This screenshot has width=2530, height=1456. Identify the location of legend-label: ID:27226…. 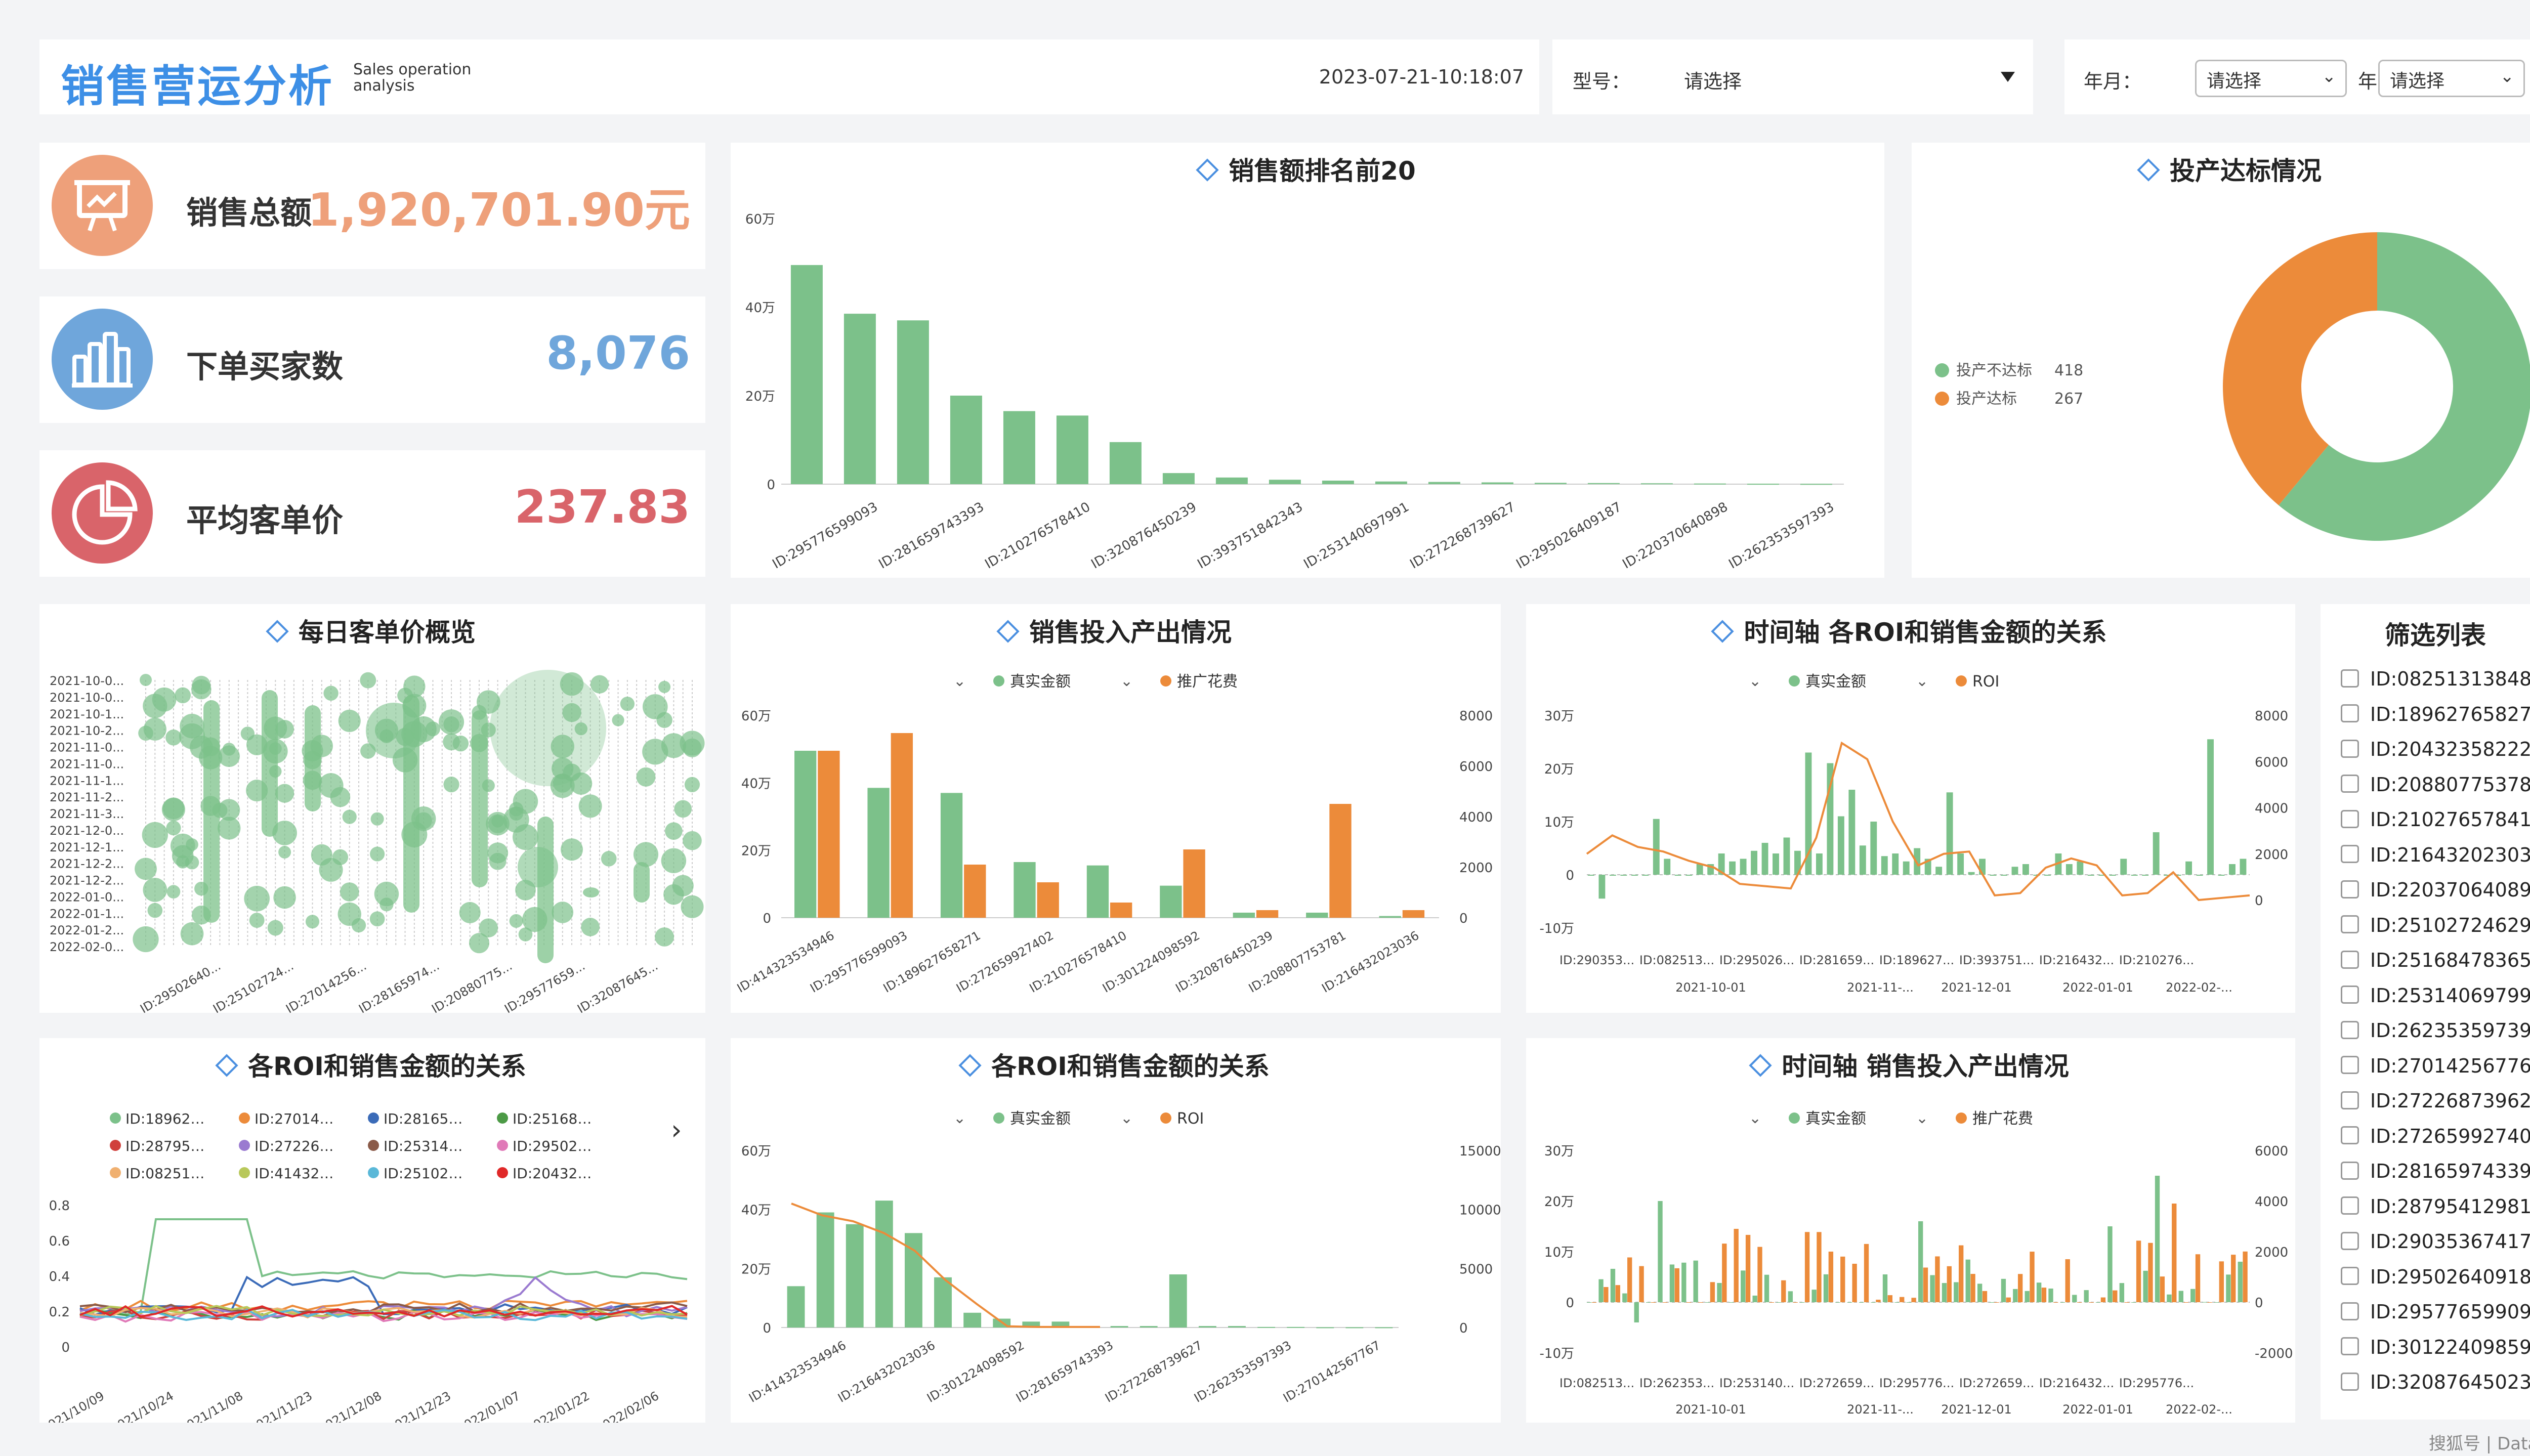
(294, 1146).